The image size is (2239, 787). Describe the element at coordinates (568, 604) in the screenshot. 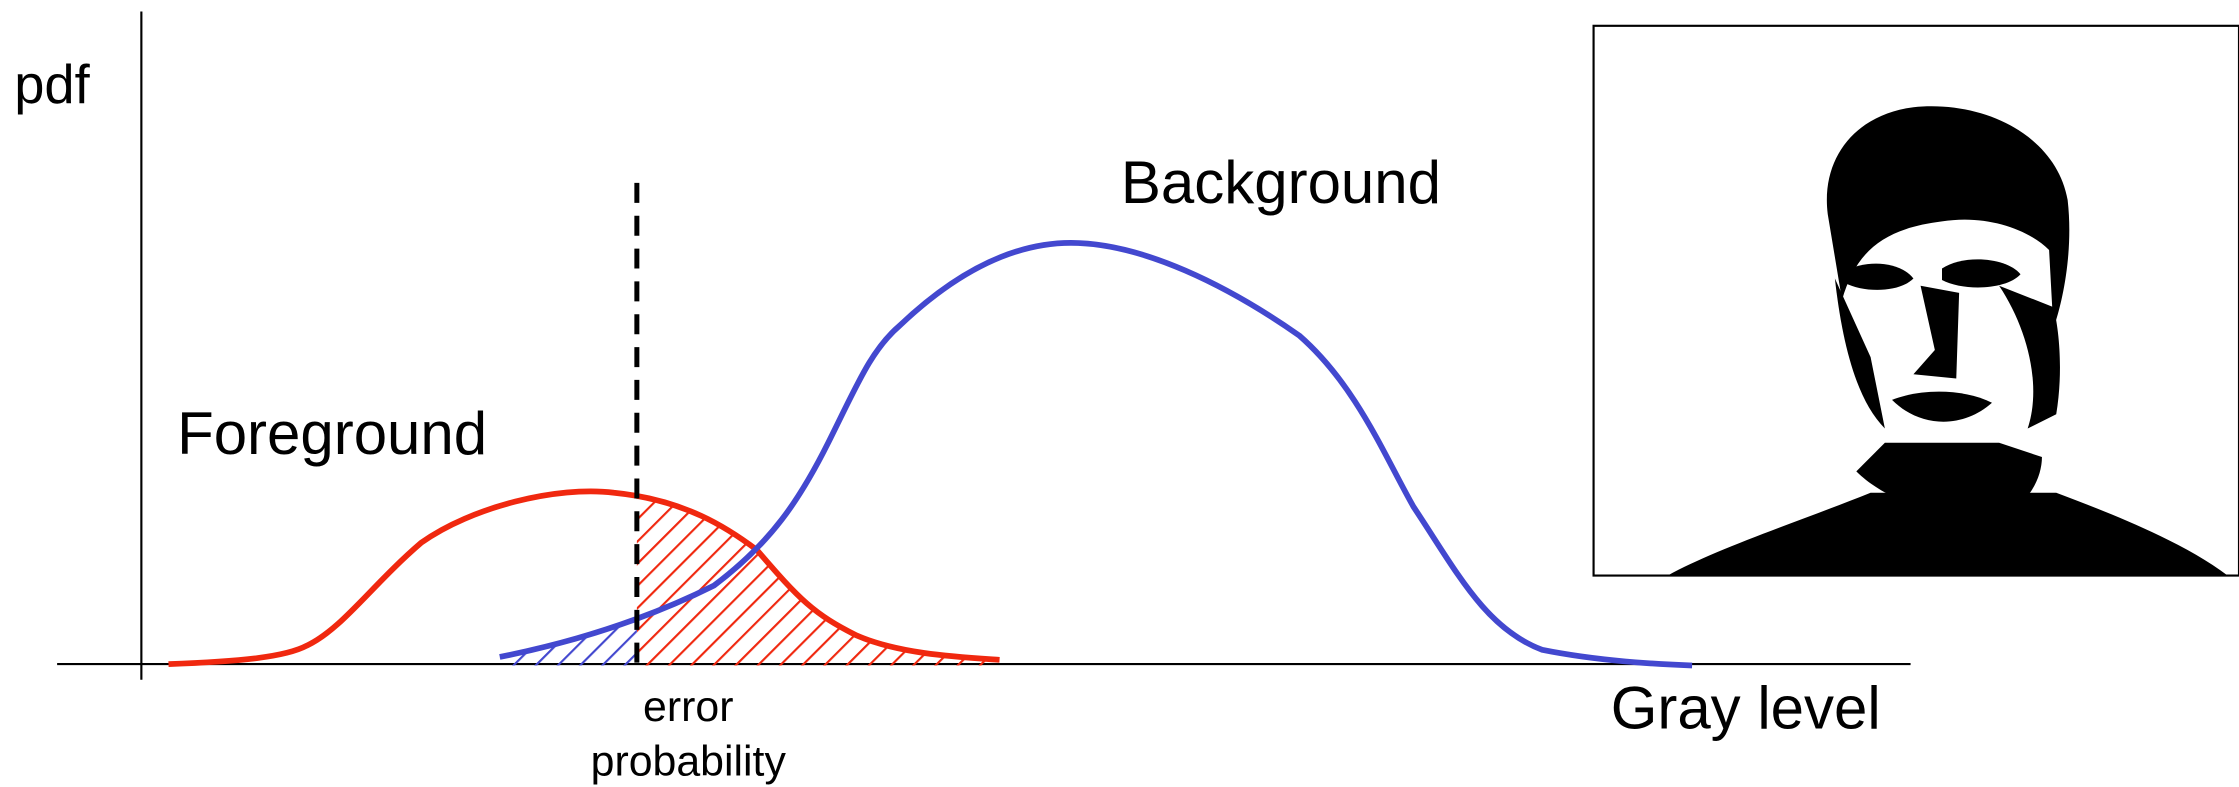

I see `background-error-area` at that location.